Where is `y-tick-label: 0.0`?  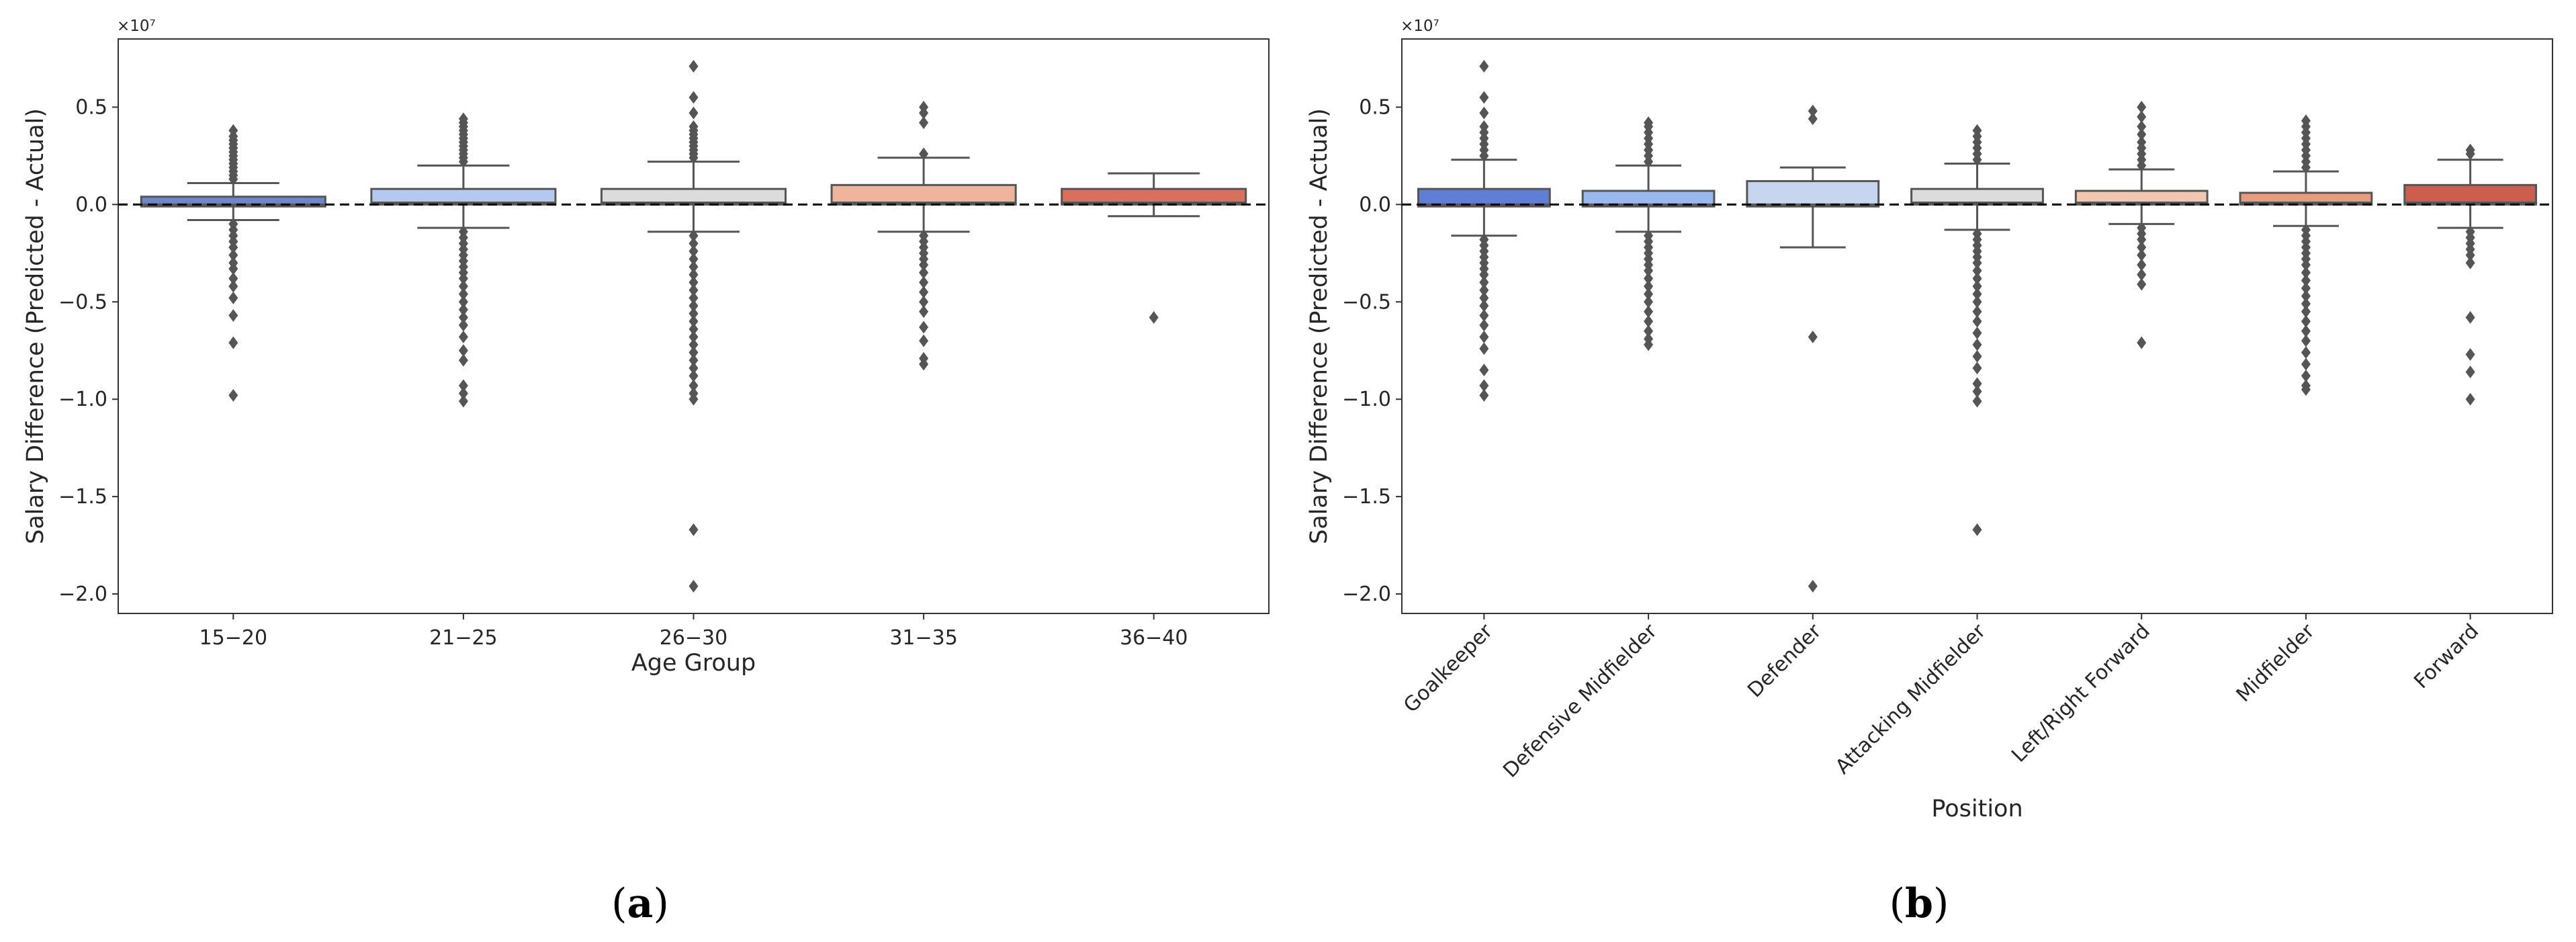
y-tick-label: 0.0 is located at coordinates (91, 204).